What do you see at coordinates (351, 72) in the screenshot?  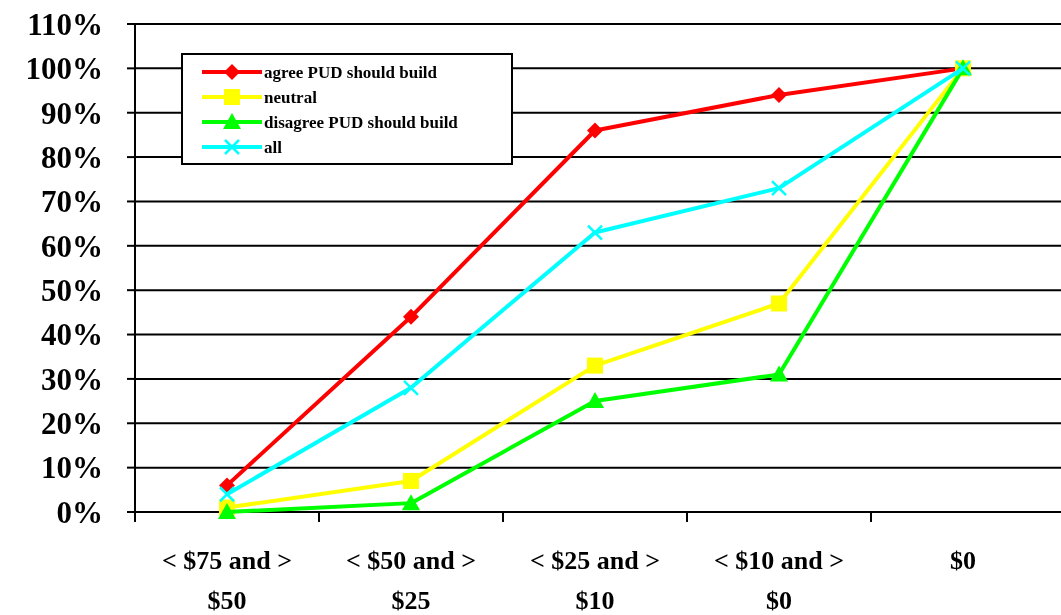 I see `legend-label: agree PUD should build` at bounding box center [351, 72].